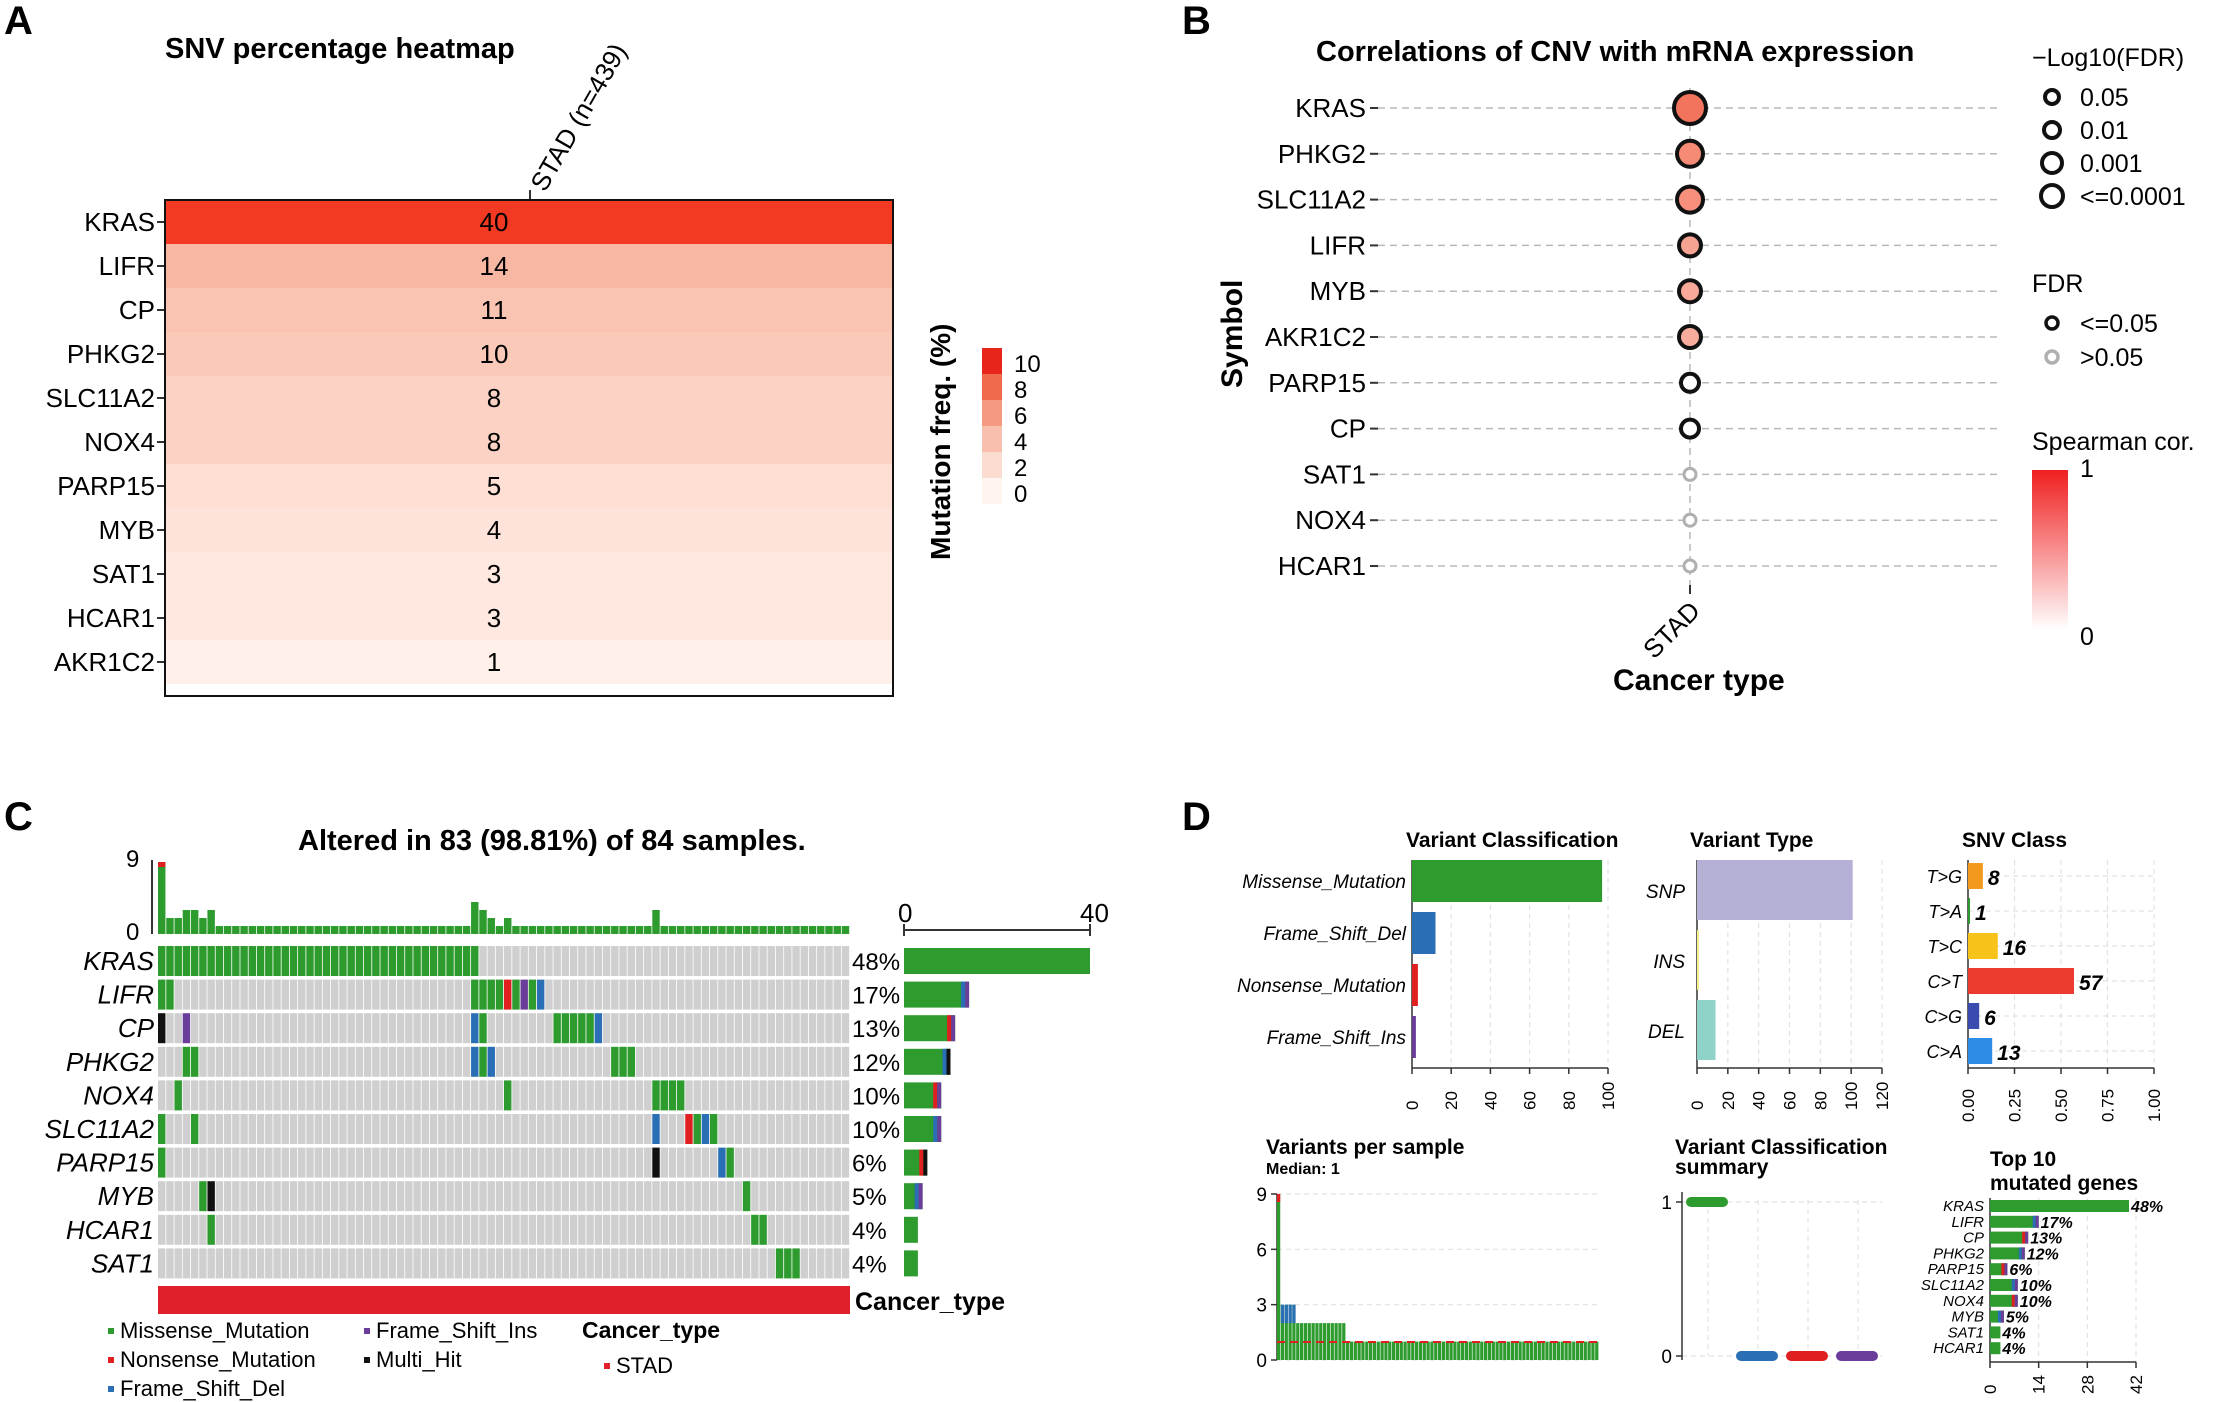 The width and height of the screenshot is (2217, 1402). Describe the element at coordinates (494, 662) in the screenshot. I see `heatmap-cell-value: 1` at that location.